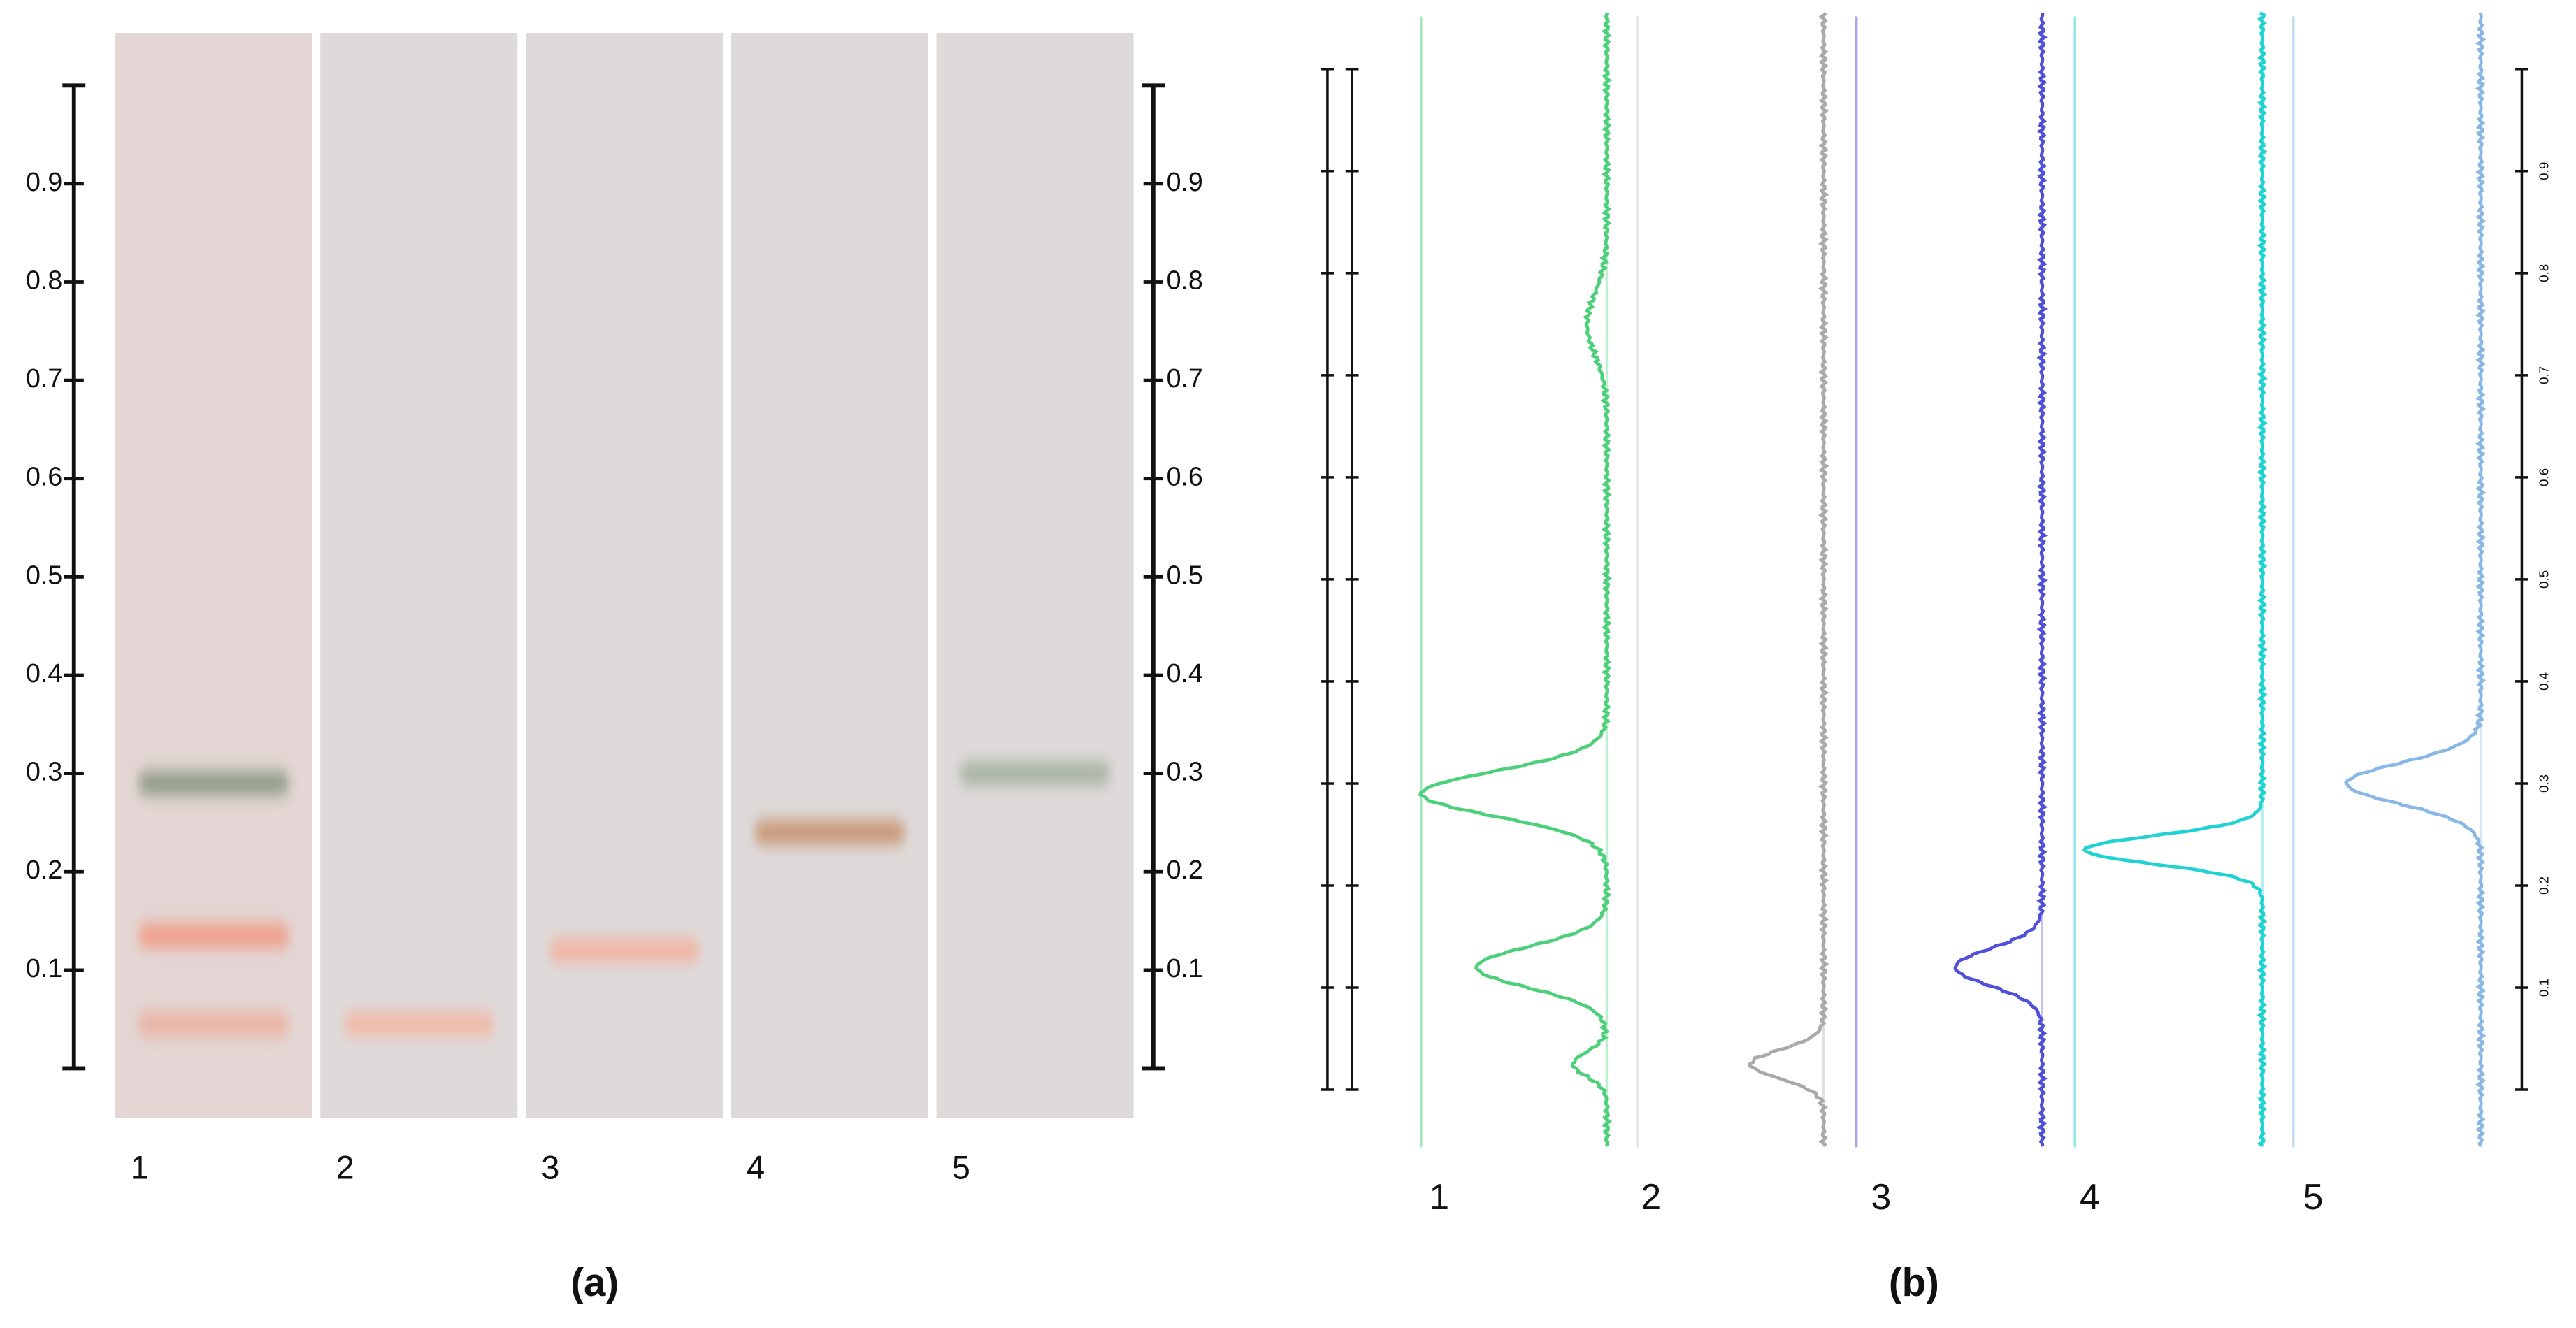 This screenshot has height=1328, width=2576. What do you see at coordinates (1914, 1282) in the screenshot?
I see `panel-label: (b)` at bounding box center [1914, 1282].